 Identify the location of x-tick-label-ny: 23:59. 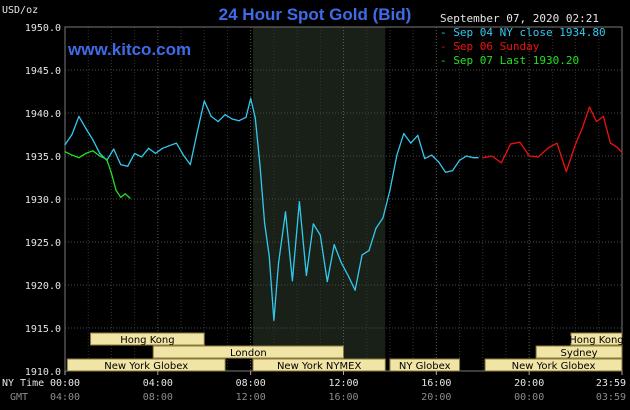
(611, 383).